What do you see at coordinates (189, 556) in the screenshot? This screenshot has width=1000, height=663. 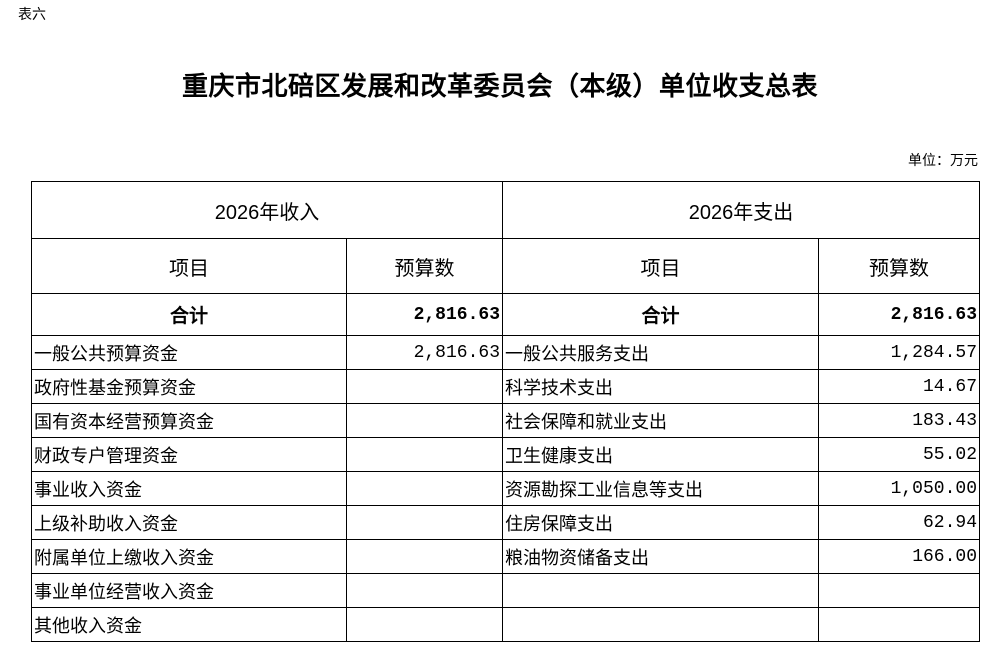 I see `income-item: 附属单位上缴收入资金` at bounding box center [189, 556].